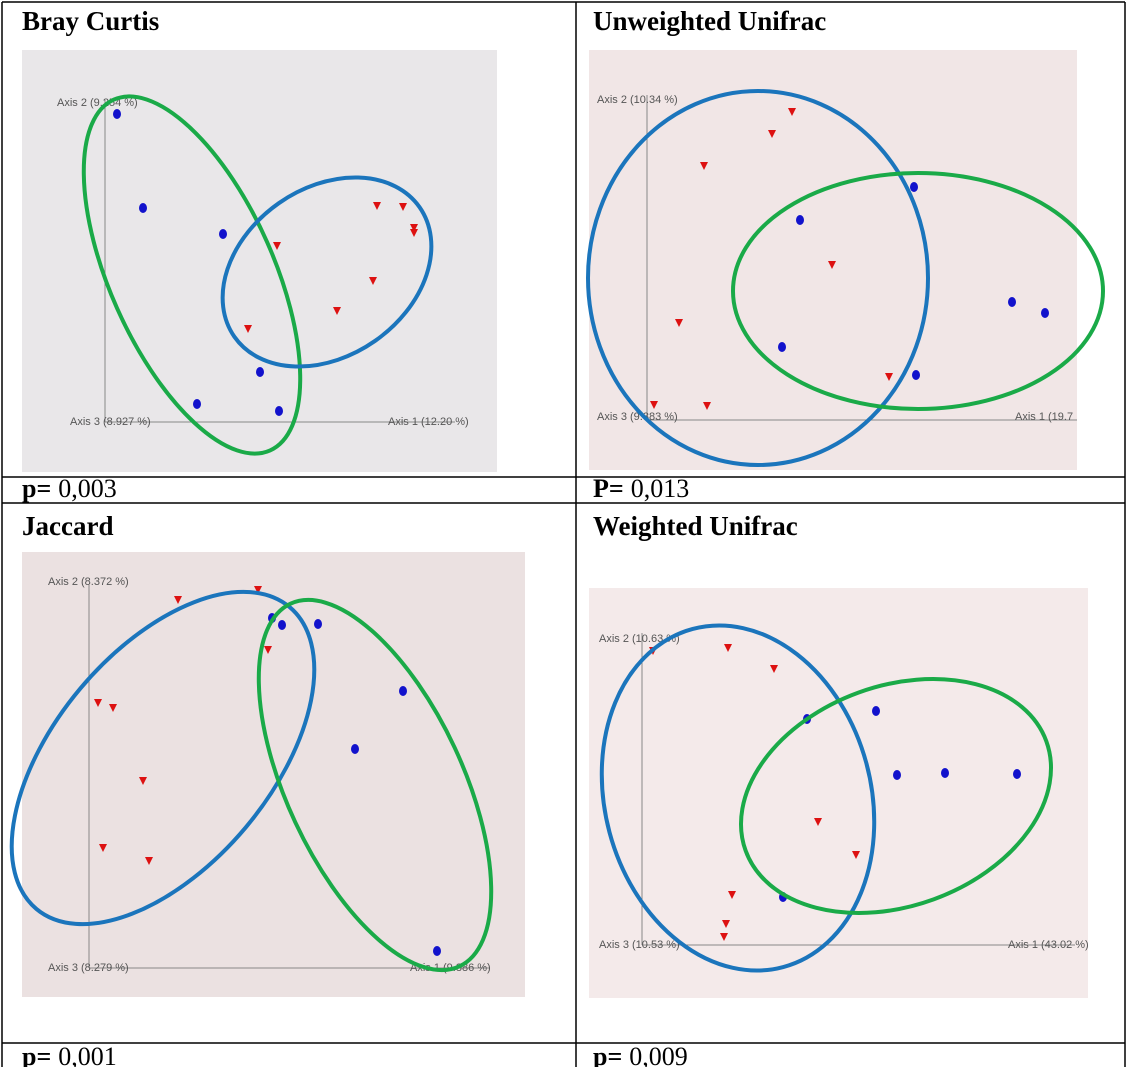 This screenshot has width=1127, height=1067. I want to click on axis-label: Axis 2 (8.372 %), so click(88, 582).